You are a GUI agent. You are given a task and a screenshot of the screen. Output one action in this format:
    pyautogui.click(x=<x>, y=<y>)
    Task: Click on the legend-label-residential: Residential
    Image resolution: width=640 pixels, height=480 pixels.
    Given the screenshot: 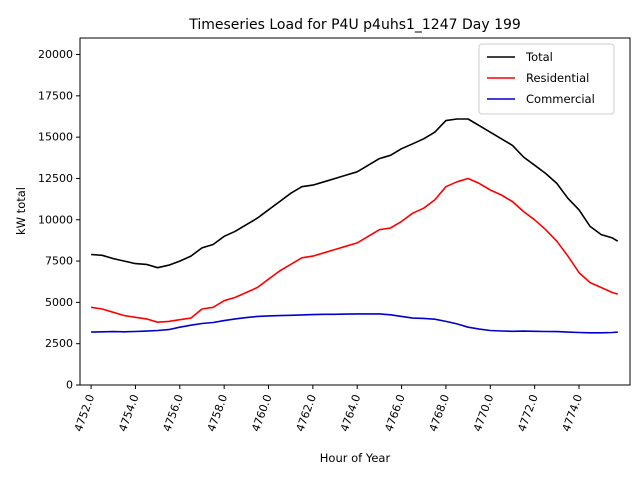 What is the action you would take?
    pyautogui.click(x=557, y=78)
    